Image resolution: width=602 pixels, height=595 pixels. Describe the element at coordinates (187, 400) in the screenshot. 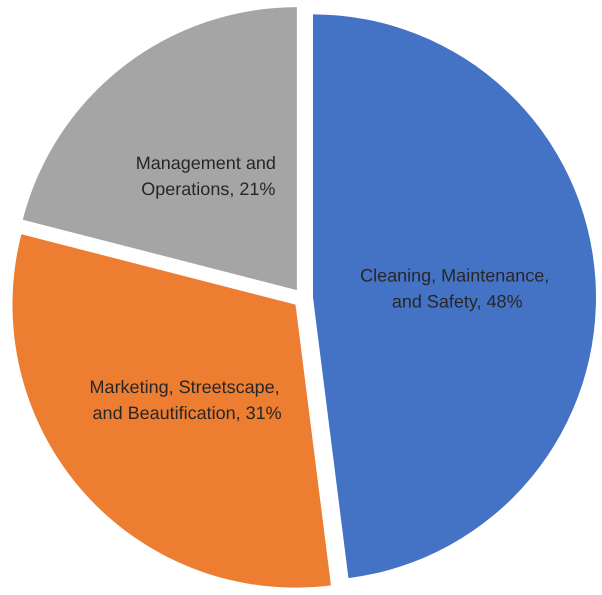

I see `slice-label: Marketing, Streetscape, and Beautification, 31%` at that location.